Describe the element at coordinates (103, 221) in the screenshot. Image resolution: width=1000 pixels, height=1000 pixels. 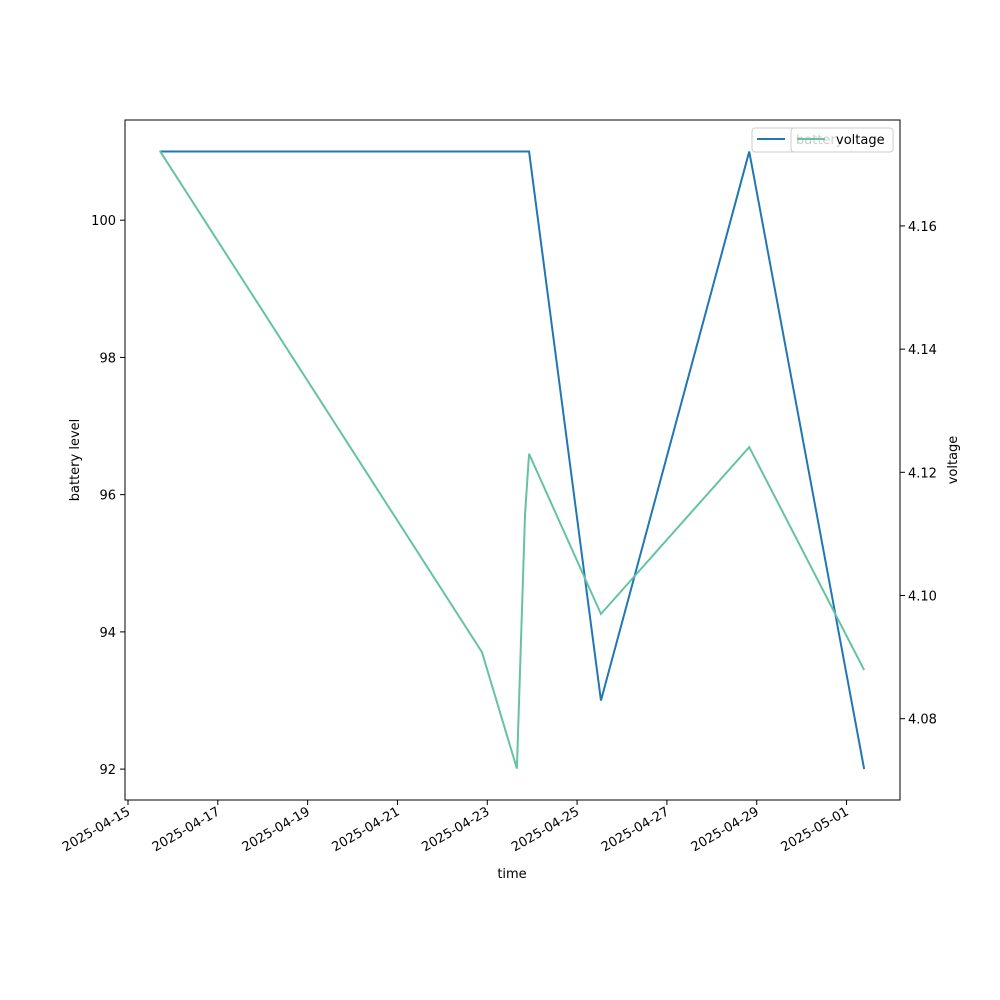
I see `y-tick-label: 100` at that location.